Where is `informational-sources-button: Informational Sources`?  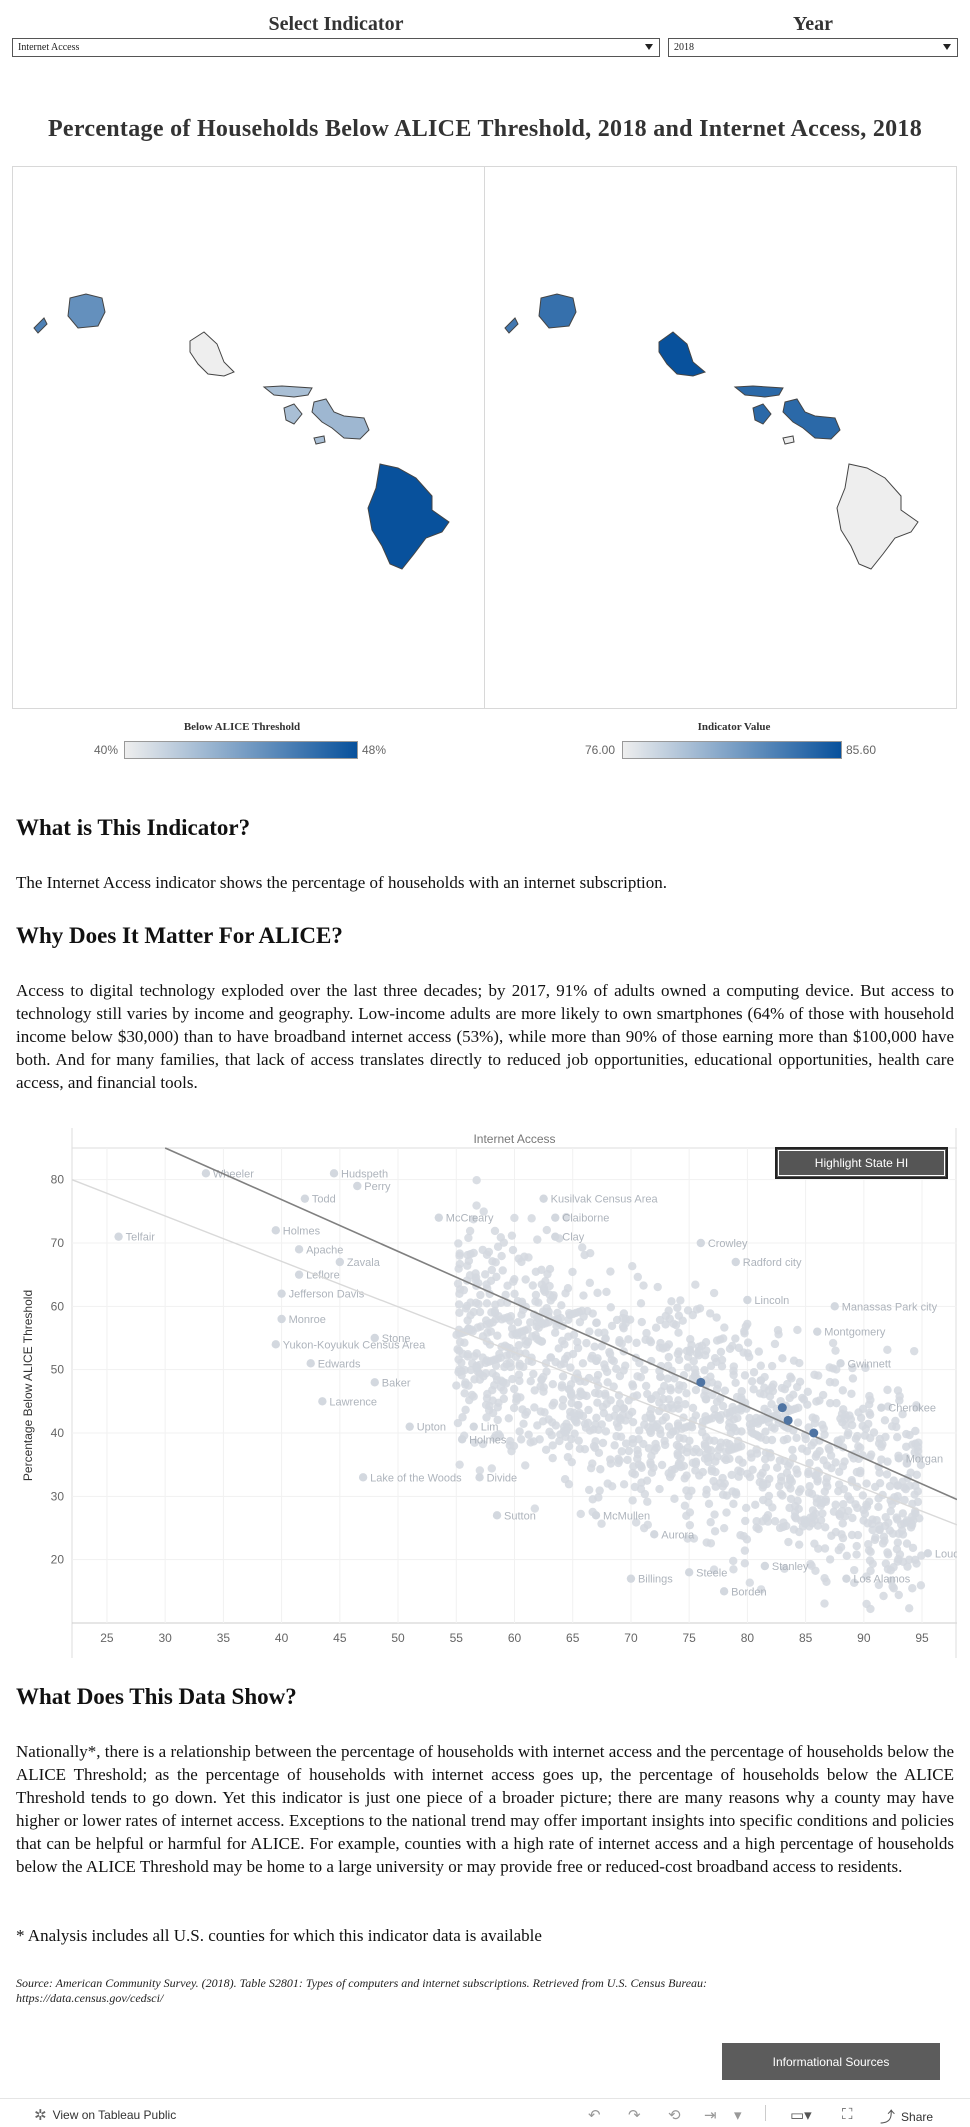
informational-sources-button: Informational Sources is located at coordinates (831, 2061).